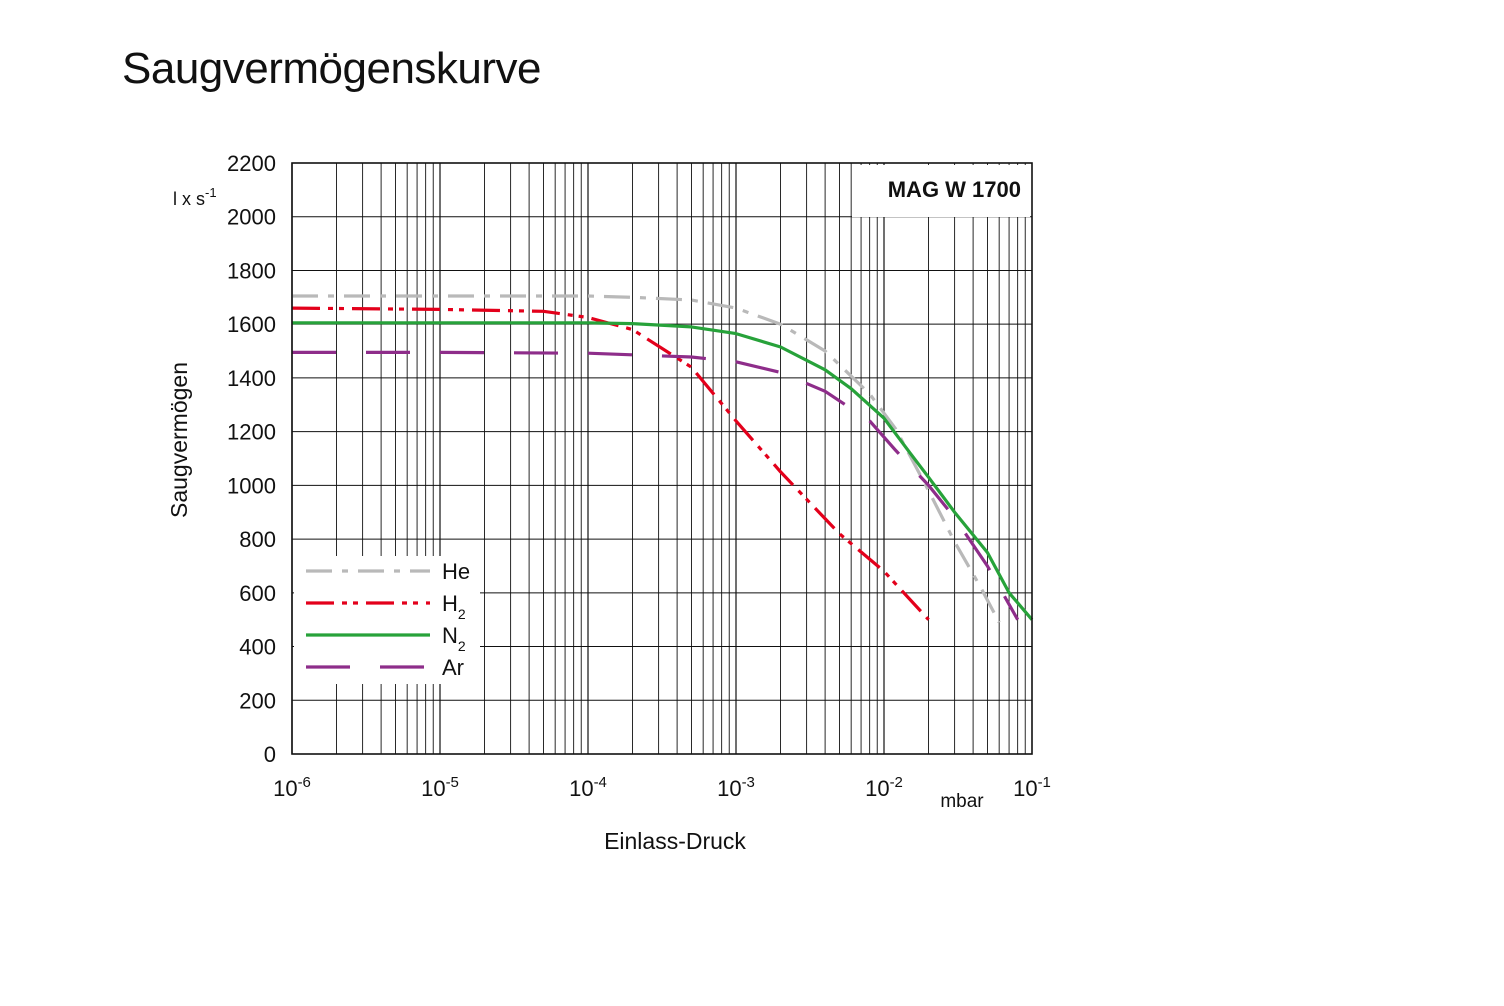 The image size is (1504, 1006). Describe the element at coordinates (884, 787) in the screenshot. I see `x-tick-label: 10⁻²` at that location.